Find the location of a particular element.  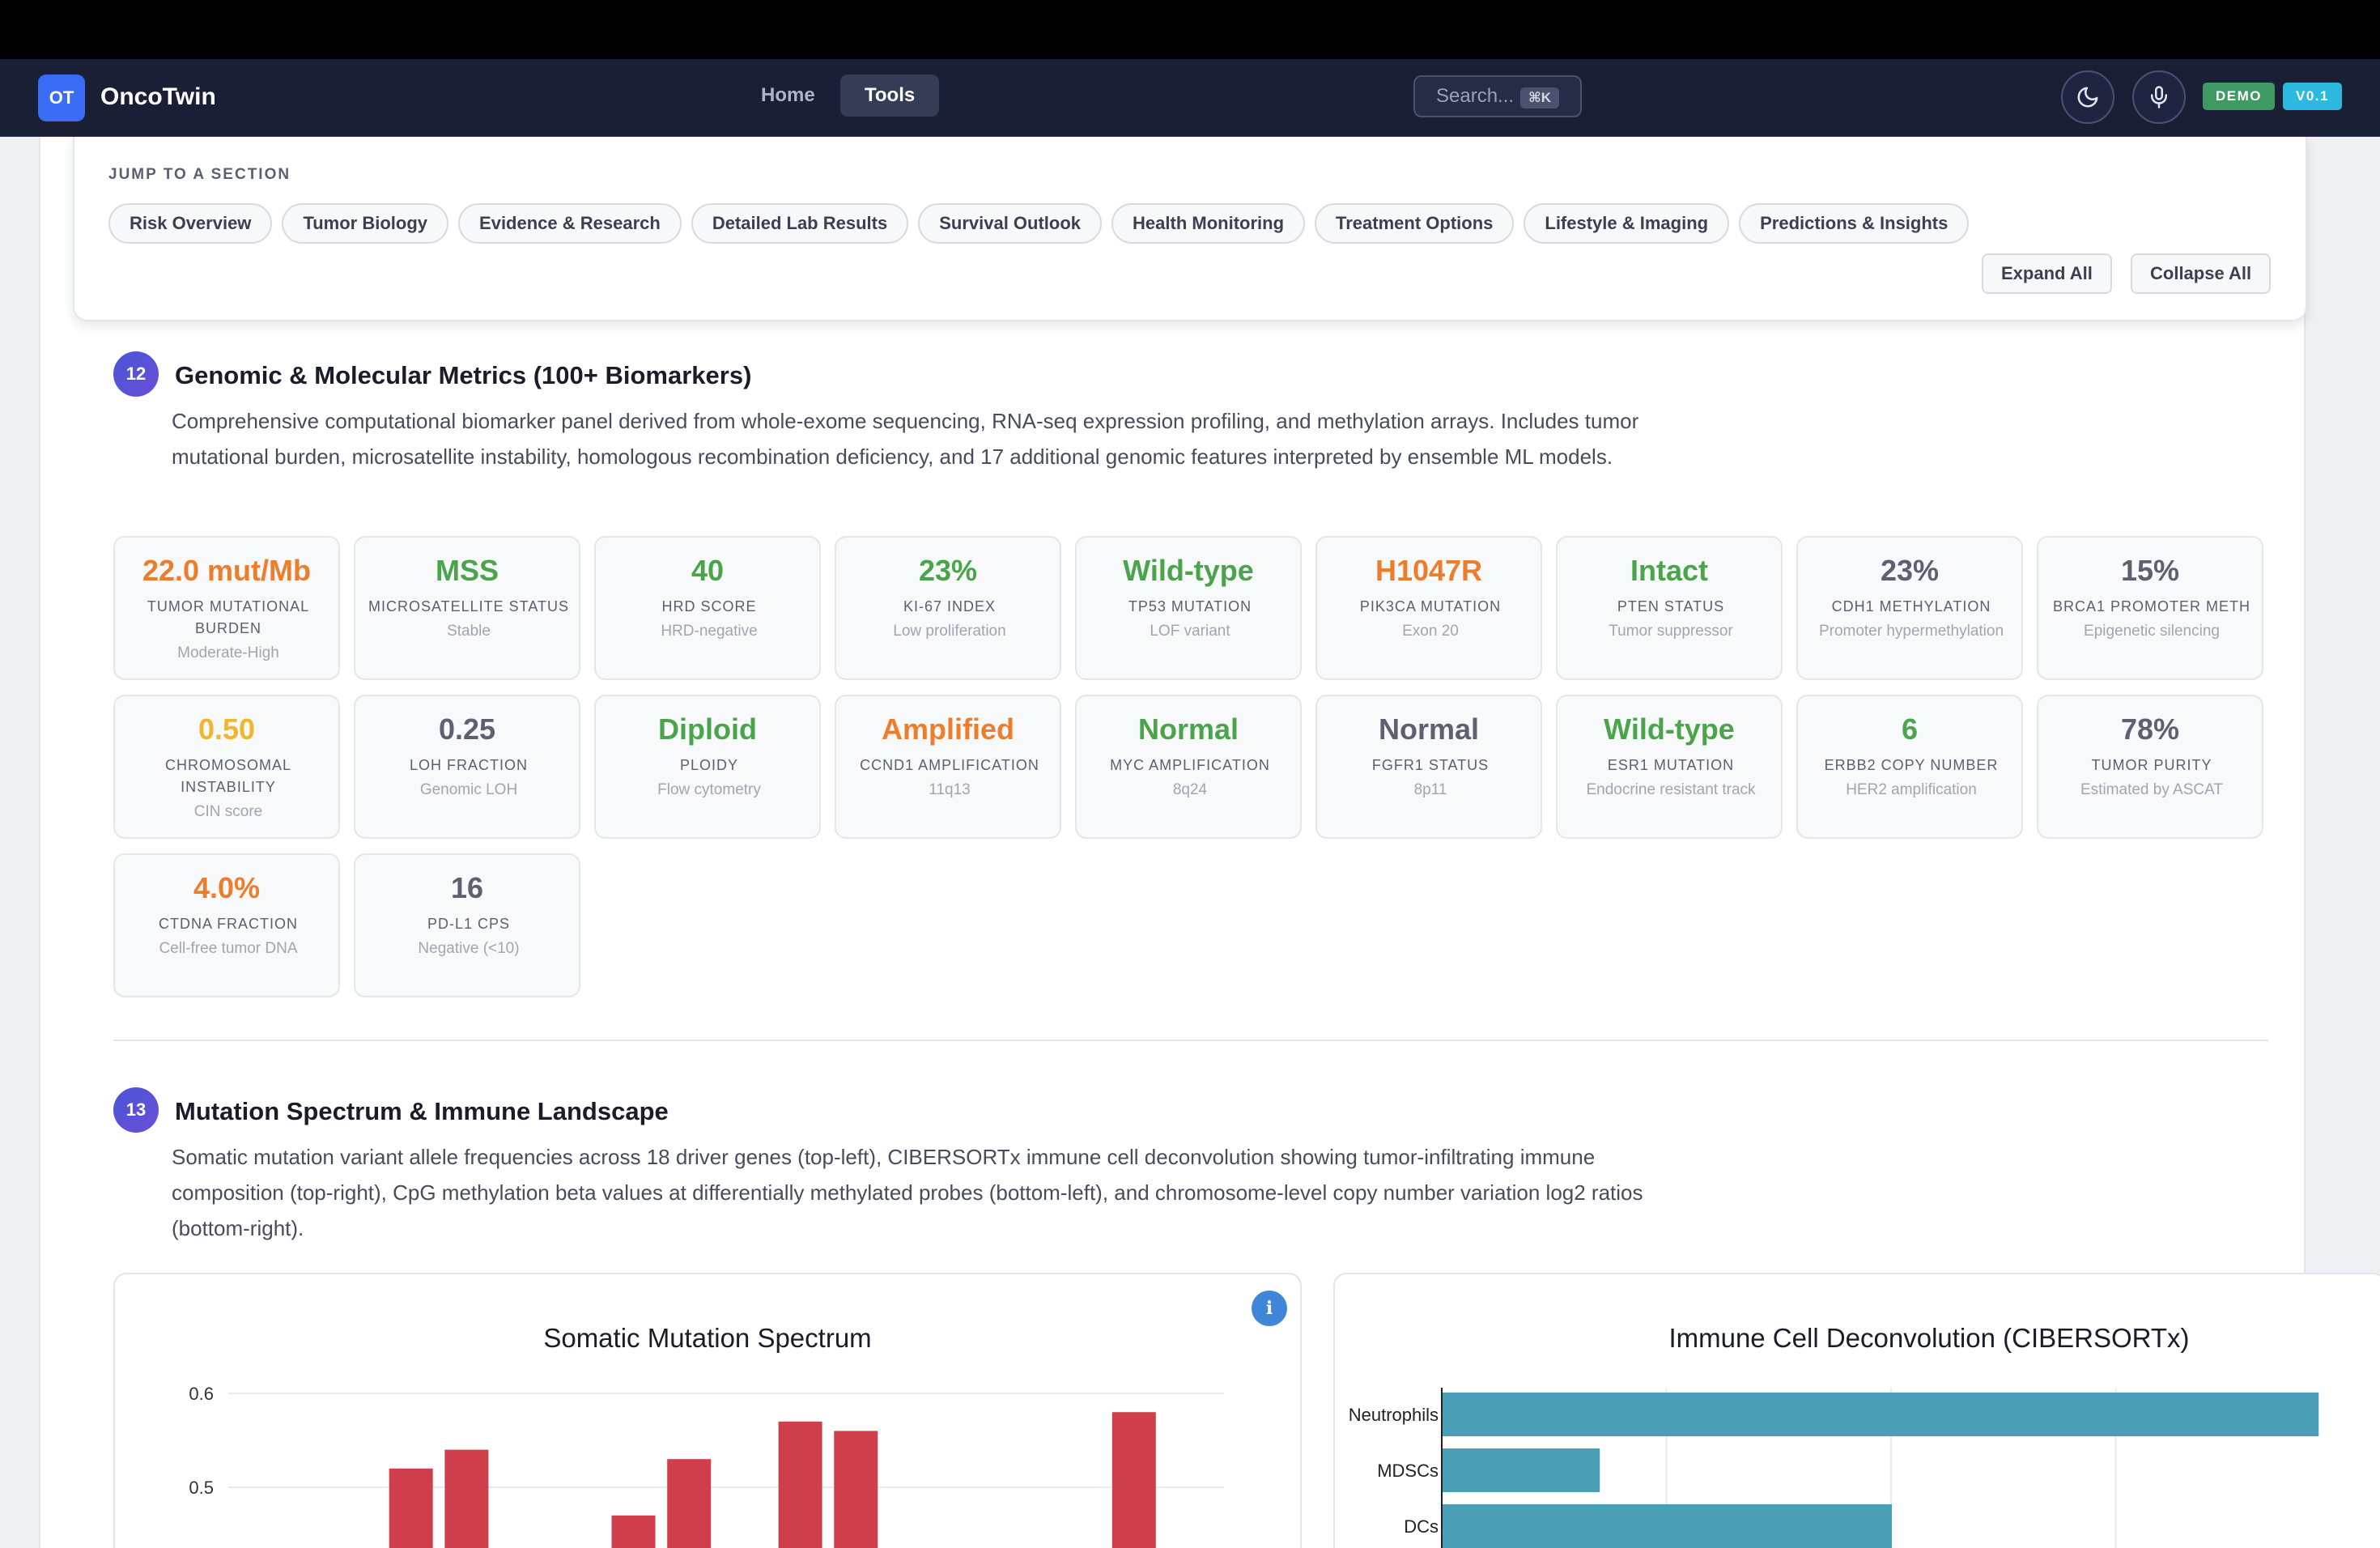

biomarker-value: Amplified is located at coordinates (947, 729).